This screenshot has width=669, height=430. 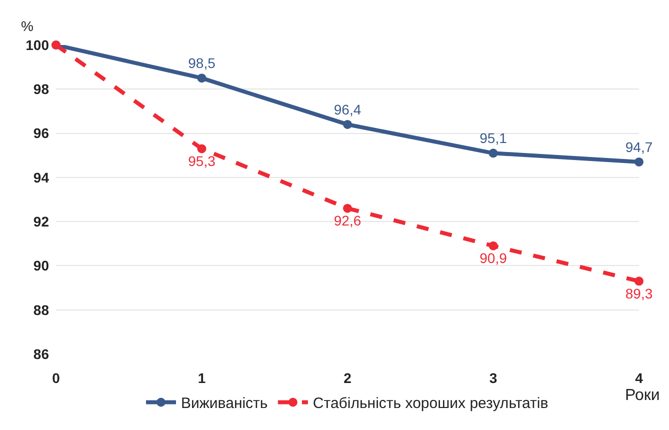 What do you see at coordinates (642, 395) in the screenshot?
I see `x-axis-title: Роки` at bounding box center [642, 395].